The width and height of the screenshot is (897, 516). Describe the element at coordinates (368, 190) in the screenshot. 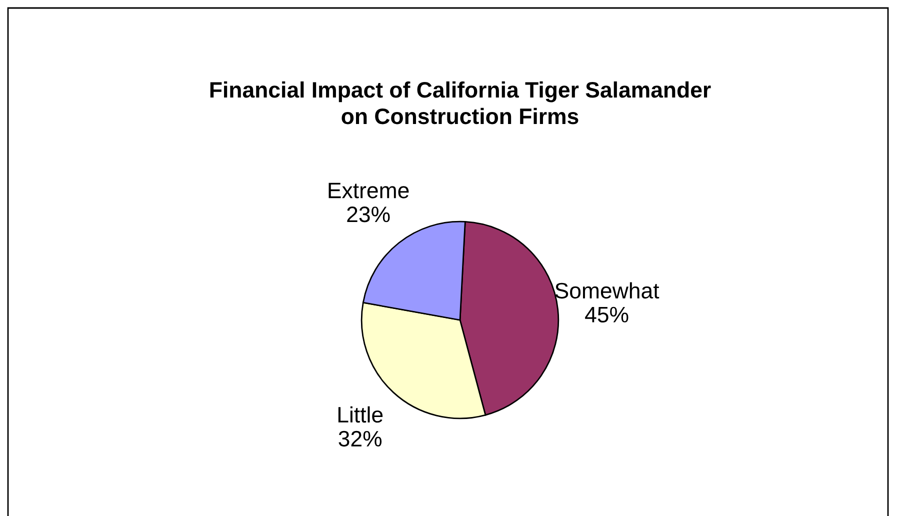

I see `slice-label: Extreme` at that location.